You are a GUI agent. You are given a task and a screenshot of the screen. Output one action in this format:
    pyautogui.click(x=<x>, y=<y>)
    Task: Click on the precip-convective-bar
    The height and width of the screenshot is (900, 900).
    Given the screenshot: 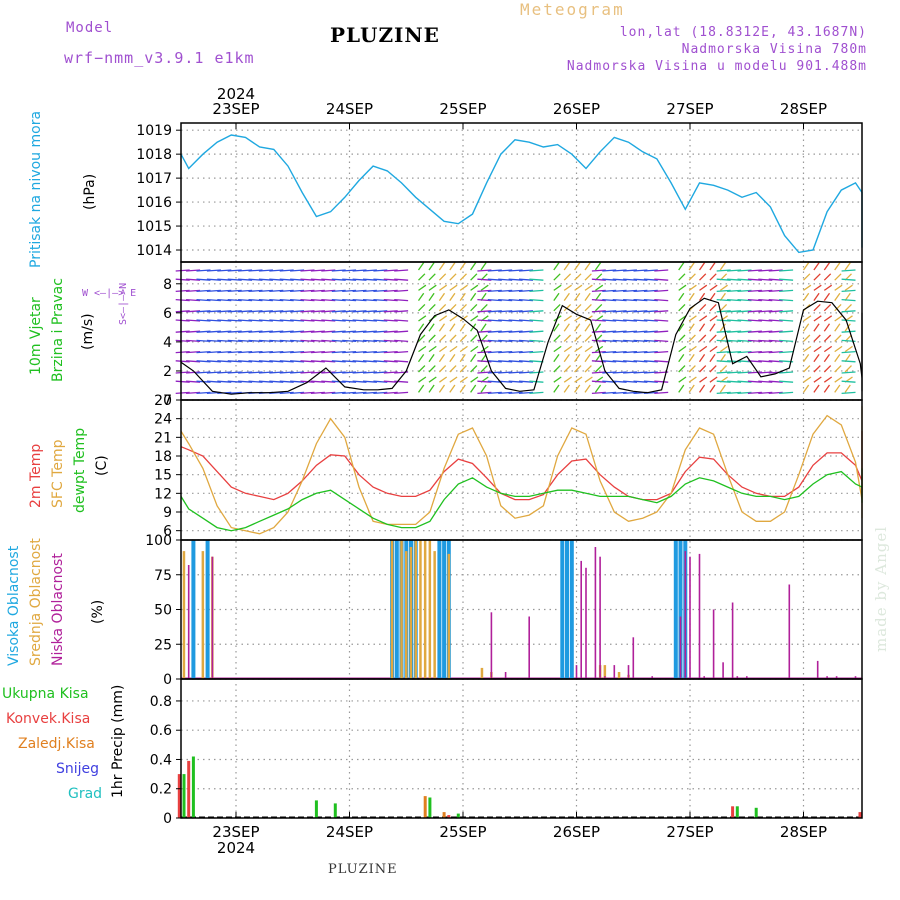 What is the action you would take?
    pyautogui.click(x=733, y=812)
    